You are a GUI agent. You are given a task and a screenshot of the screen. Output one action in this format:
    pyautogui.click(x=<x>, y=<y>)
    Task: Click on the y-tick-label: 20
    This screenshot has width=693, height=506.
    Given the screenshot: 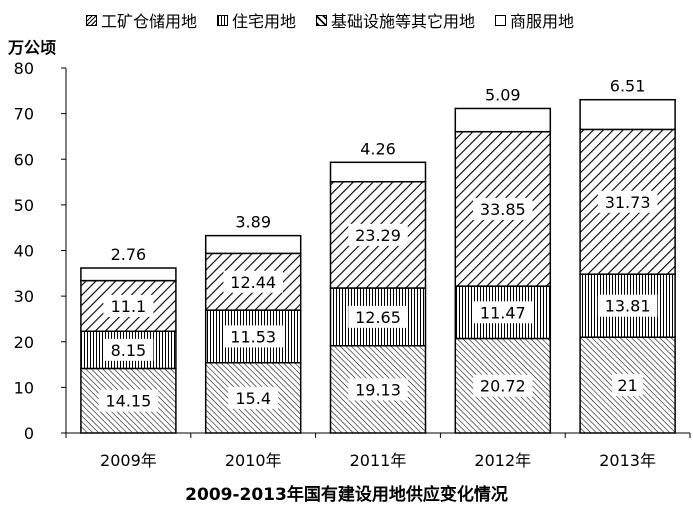 What is the action you would take?
    pyautogui.click(x=24, y=342)
    